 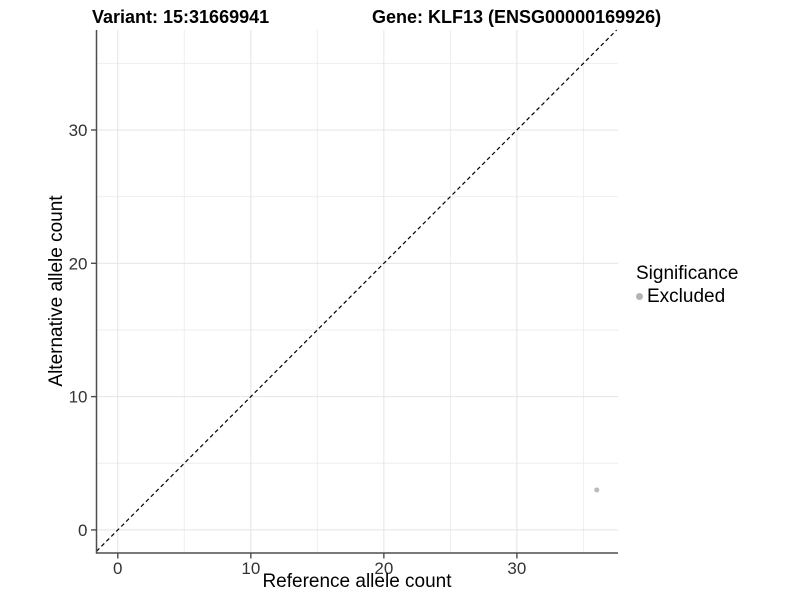 I want to click on data-points, so click(x=597, y=490).